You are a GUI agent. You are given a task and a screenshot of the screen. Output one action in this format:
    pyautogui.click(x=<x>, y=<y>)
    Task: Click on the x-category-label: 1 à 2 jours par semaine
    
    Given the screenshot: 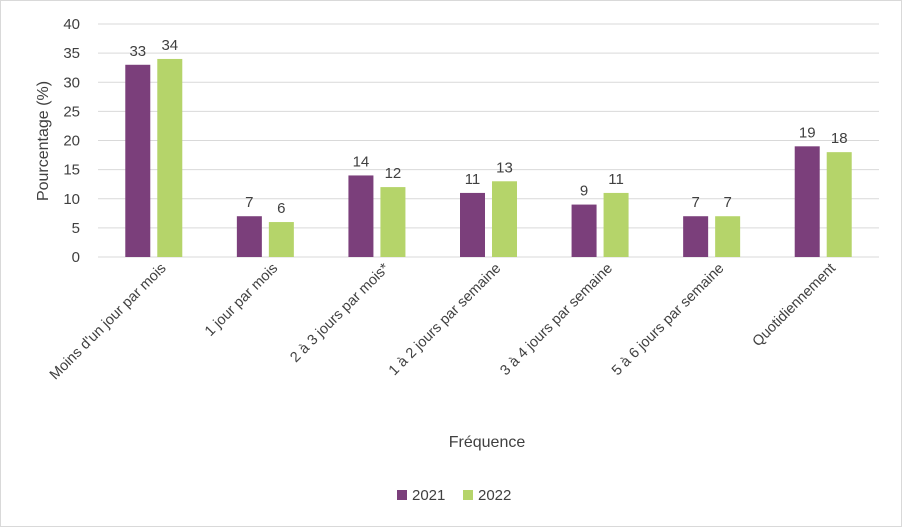 What is the action you would take?
    pyautogui.click(x=445, y=320)
    